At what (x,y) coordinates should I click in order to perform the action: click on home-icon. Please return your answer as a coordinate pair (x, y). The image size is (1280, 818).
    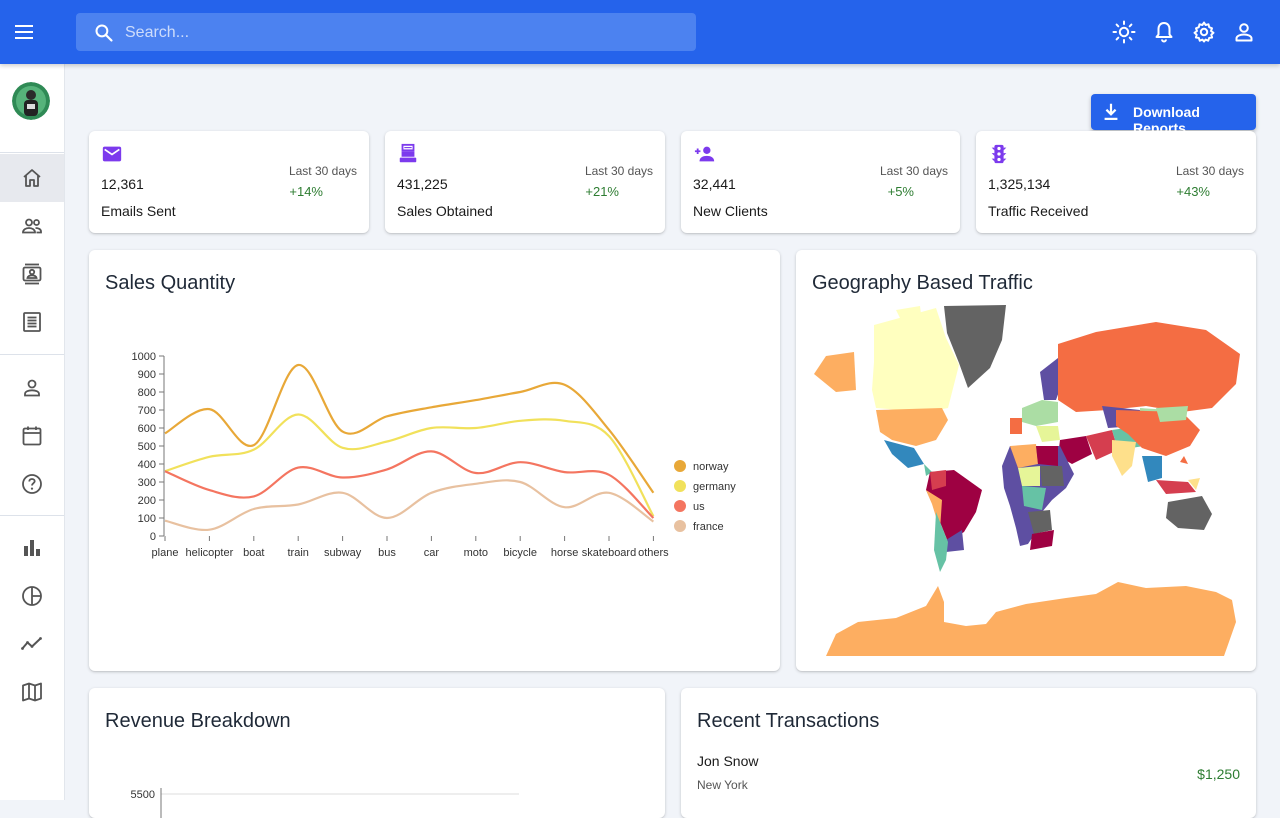
    Looking at the image, I should click on (32, 178).